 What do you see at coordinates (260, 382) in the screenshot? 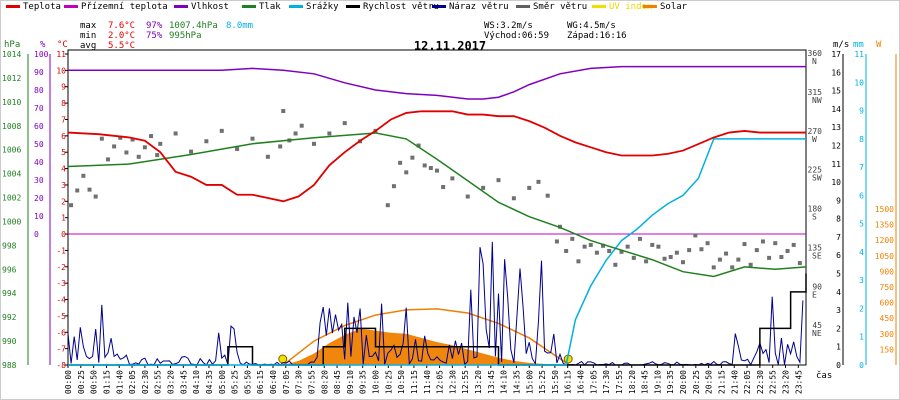
I see `tick-label-x: 06:15` at bounding box center [260, 382].